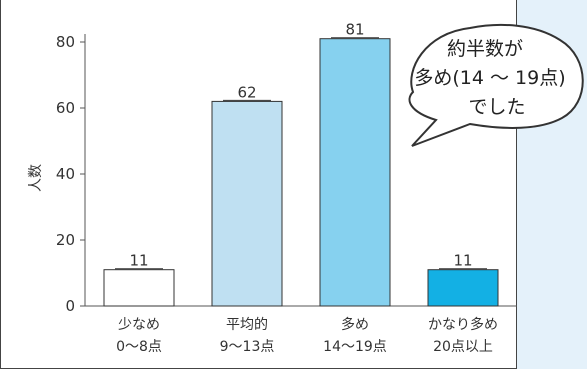  Describe the element at coordinates (70, 306) in the screenshot. I see `y-tick-label-0: 0` at that location.